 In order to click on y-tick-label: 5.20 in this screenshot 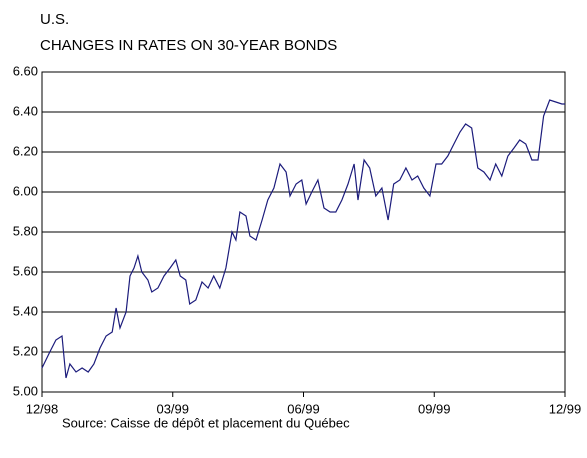, I will do `click(25, 350)`.